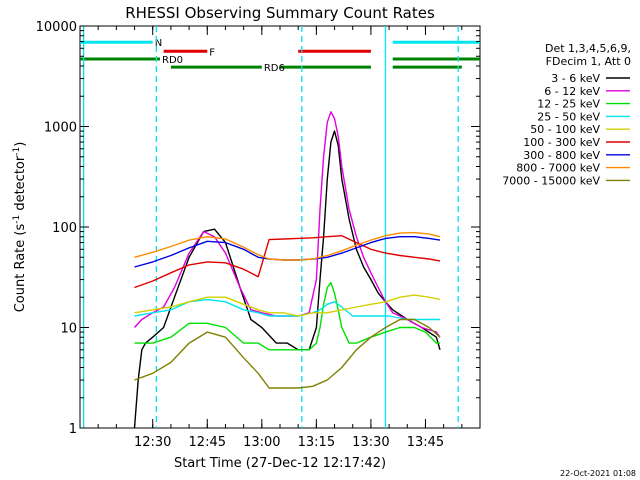 The height and width of the screenshot is (480, 640). What do you see at coordinates (588, 61) in the screenshot?
I see `legend-header-2: FDecim 1, Att 0` at bounding box center [588, 61].